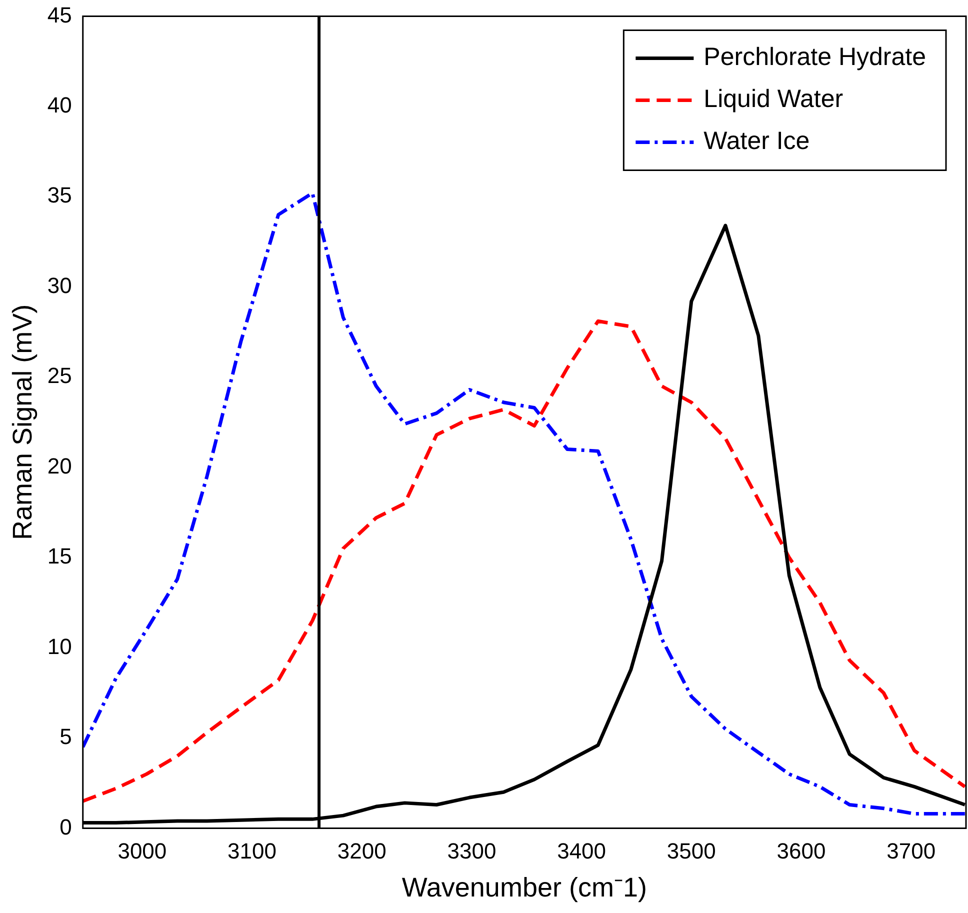 The width and height of the screenshot is (968, 913). What do you see at coordinates (581, 851) in the screenshot?
I see `x-tick-label: 3400` at bounding box center [581, 851].